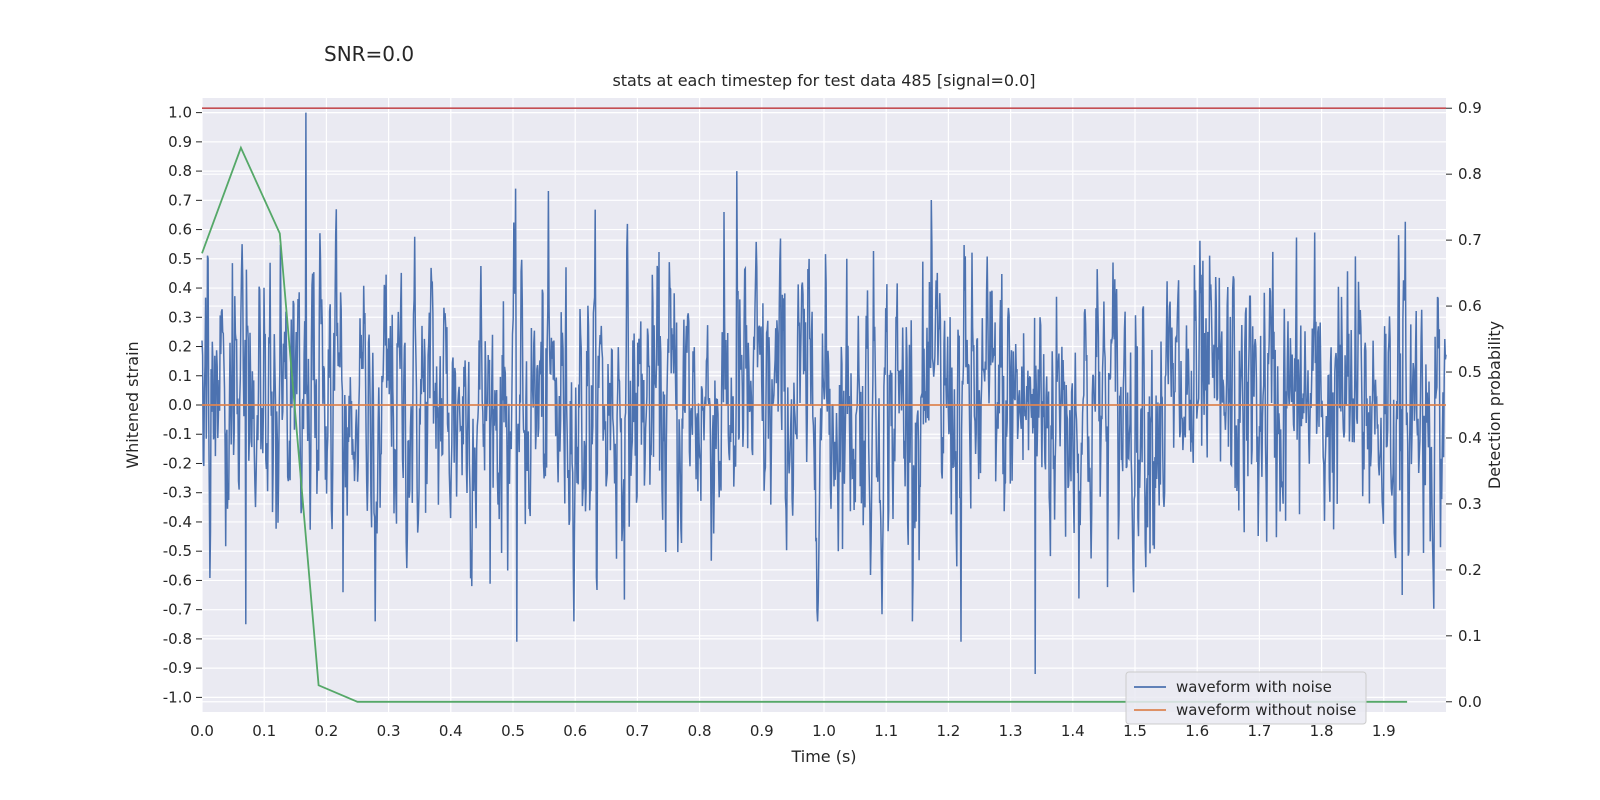 This screenshot has height=800, width=1600. Describe the element at coordinates (762, 731) in the screenshot. I see `x-tick-label: 0.9` at that location.